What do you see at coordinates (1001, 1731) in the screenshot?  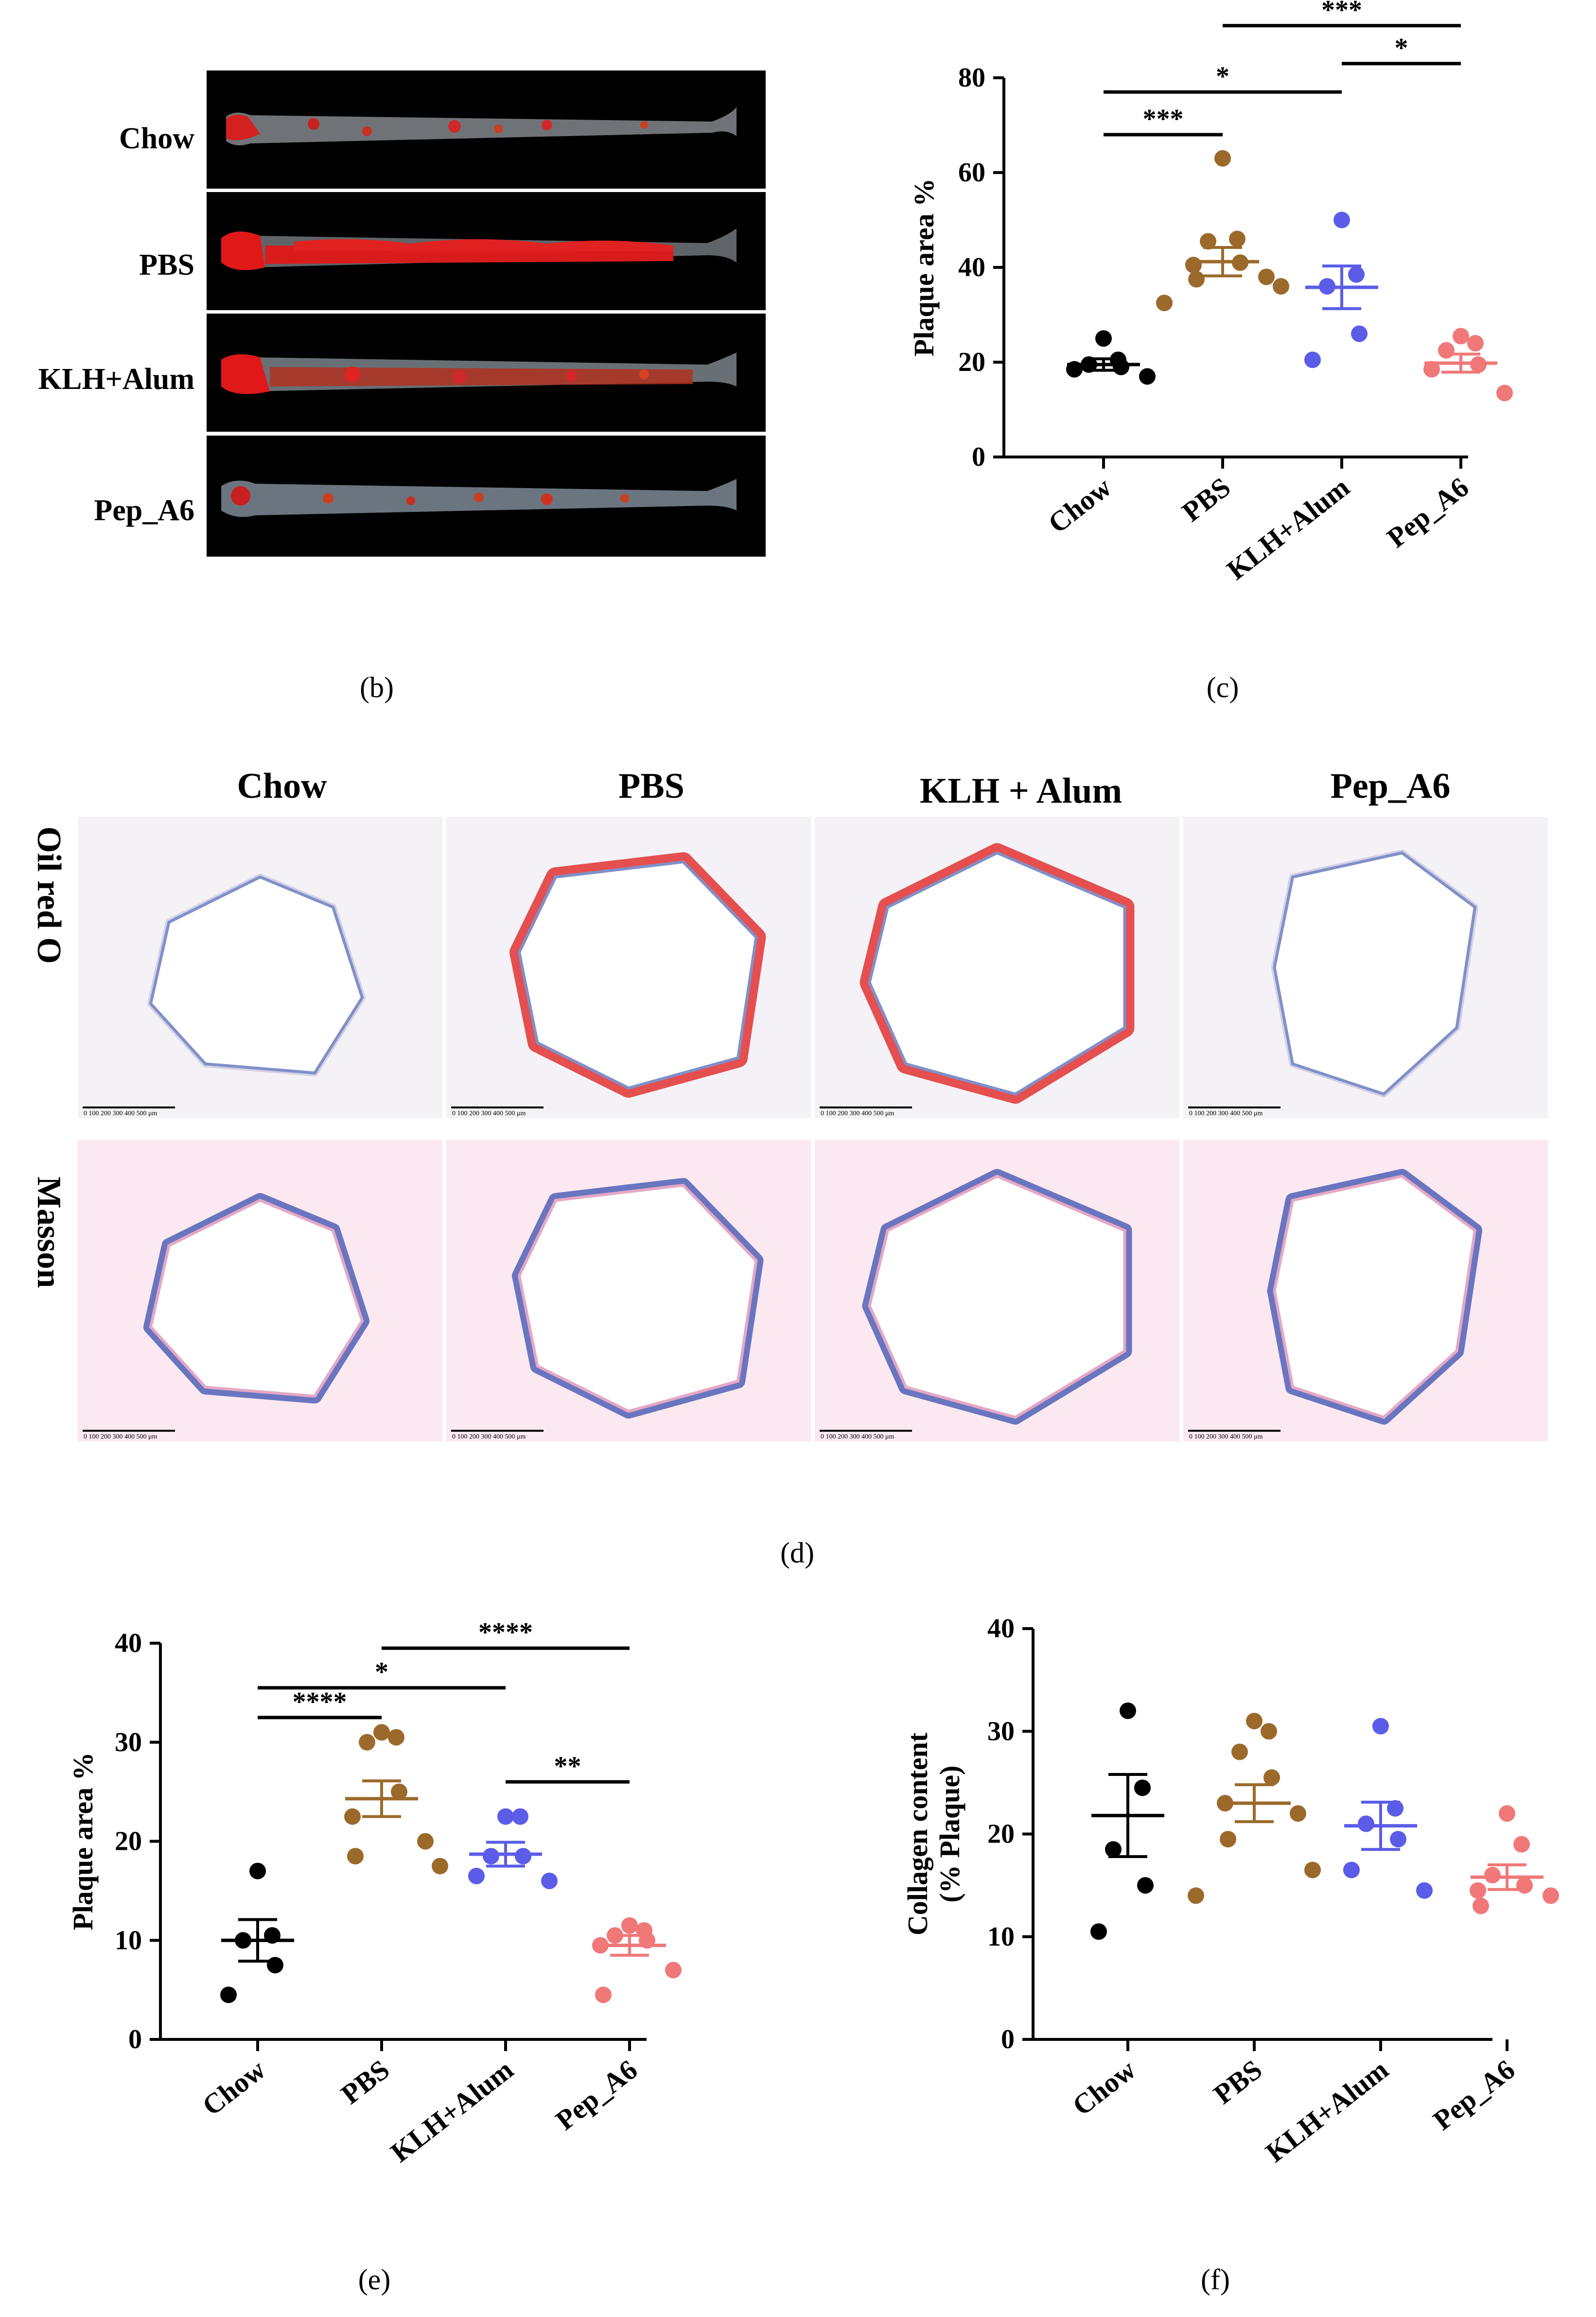 I see `f-ytick-label: 30` at bounding box center [1001, 1731].